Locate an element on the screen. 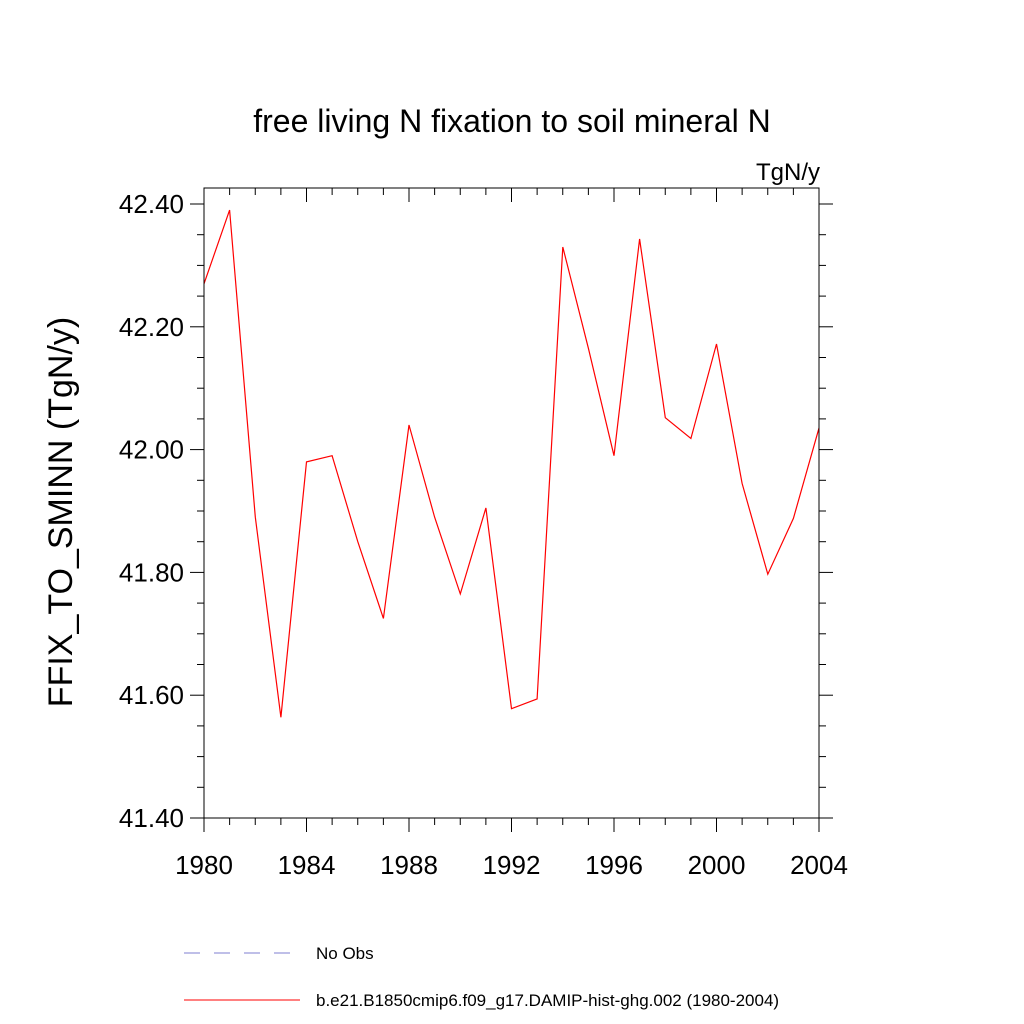  y-tick-label: 42.40 is located at coordinates (151, 204).